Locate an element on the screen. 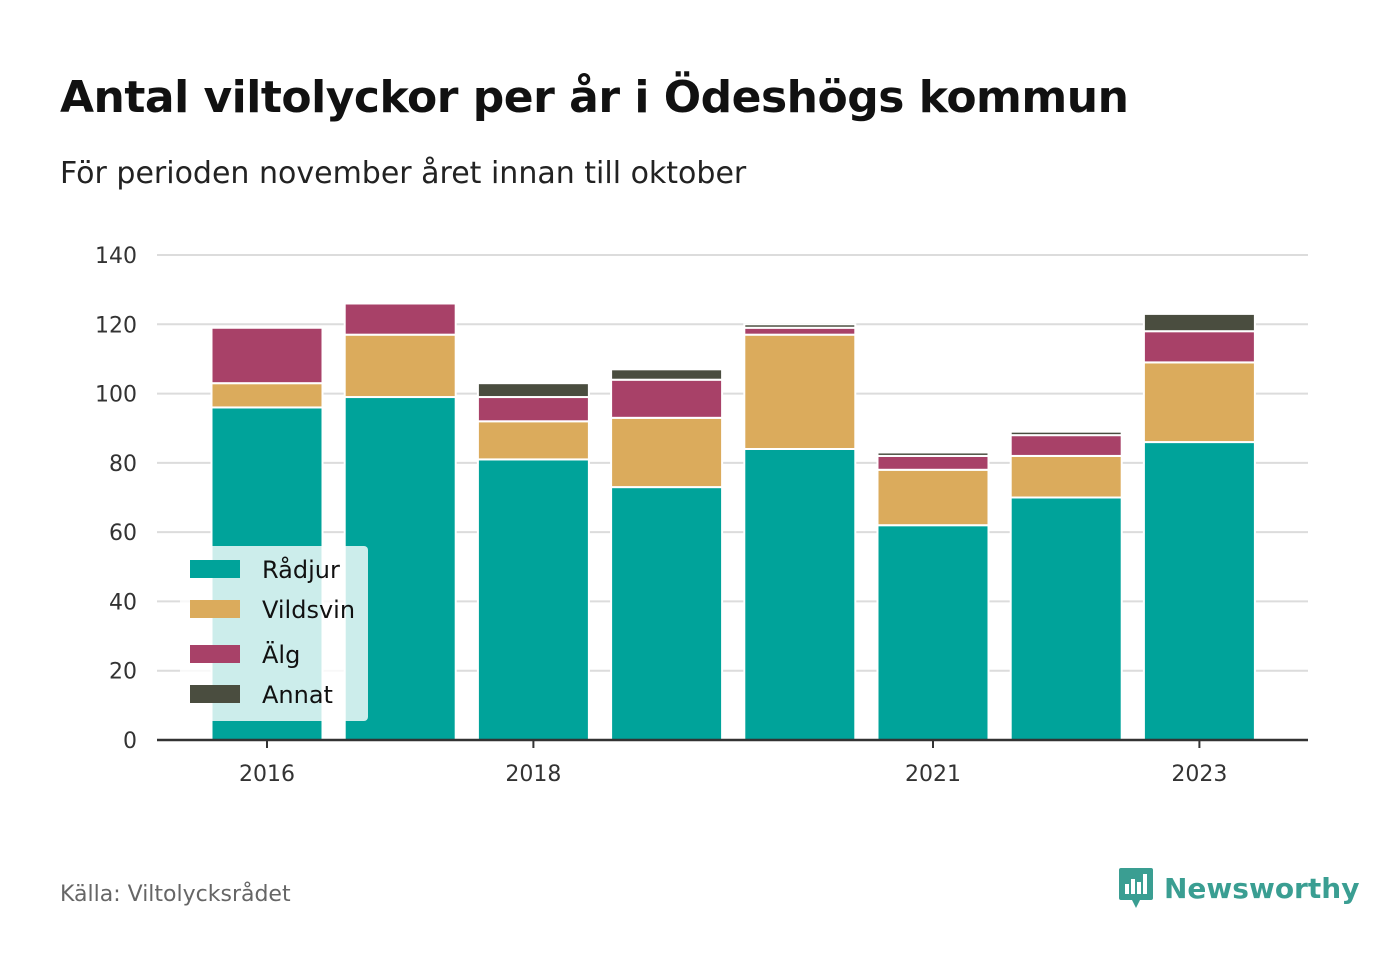 The height and width of the screenshot is (973, 1400). x-tick-label: 2021 is located at coordinates (933, 774).